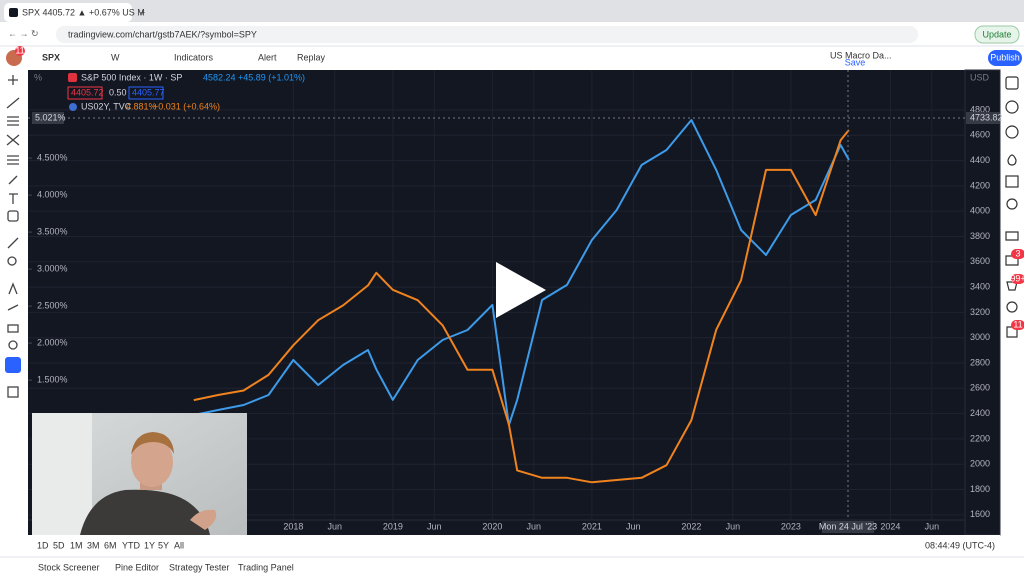  I want to click on legend-compare-last: 4.881%, so click(141, 106).